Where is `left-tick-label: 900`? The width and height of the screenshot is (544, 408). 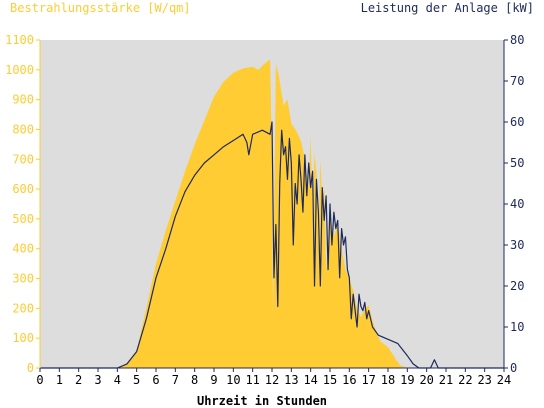 left-tick-label: 900 is located at coordinates (23, 100).